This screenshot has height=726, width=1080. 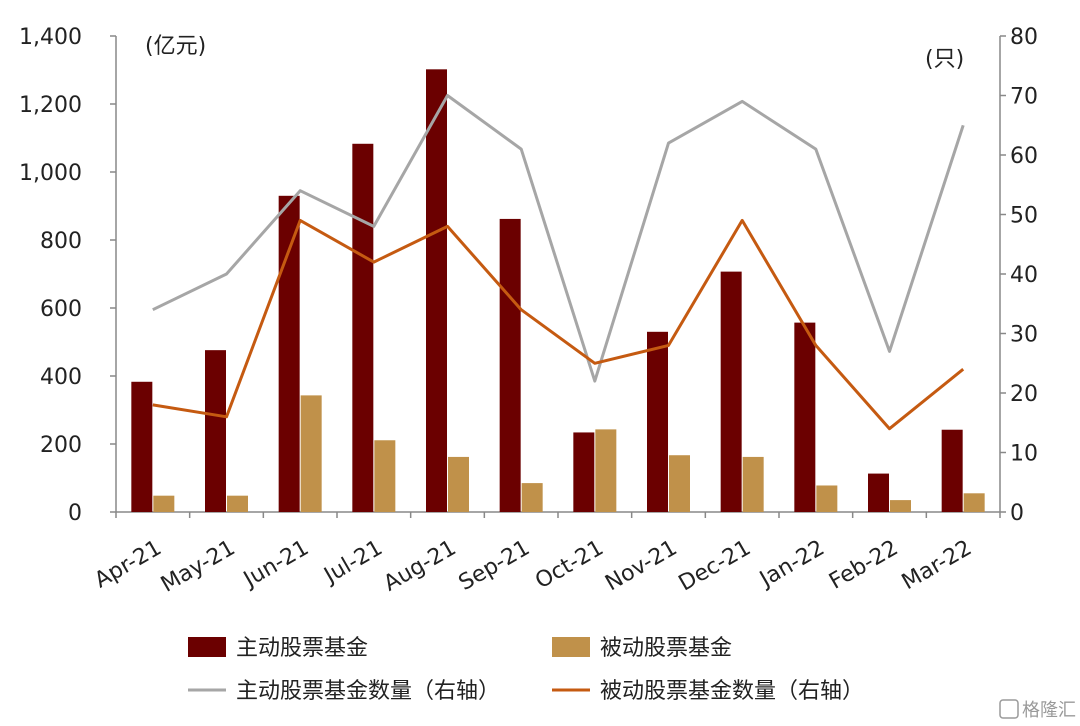 I want to click on x-tick-label: Dec-21, so click(x=715, y=566).